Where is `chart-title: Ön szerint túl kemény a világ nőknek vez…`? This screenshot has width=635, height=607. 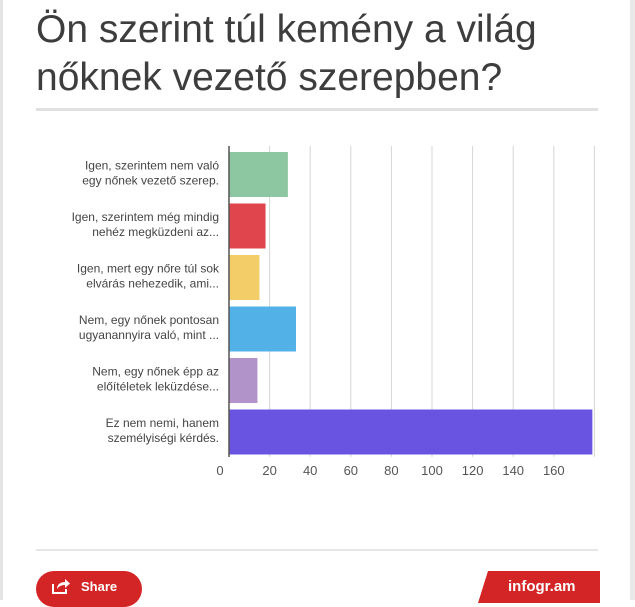
chart-title: Ön szerint túl kemény a világ nőknek vez… is located at coordinates (286, 53).